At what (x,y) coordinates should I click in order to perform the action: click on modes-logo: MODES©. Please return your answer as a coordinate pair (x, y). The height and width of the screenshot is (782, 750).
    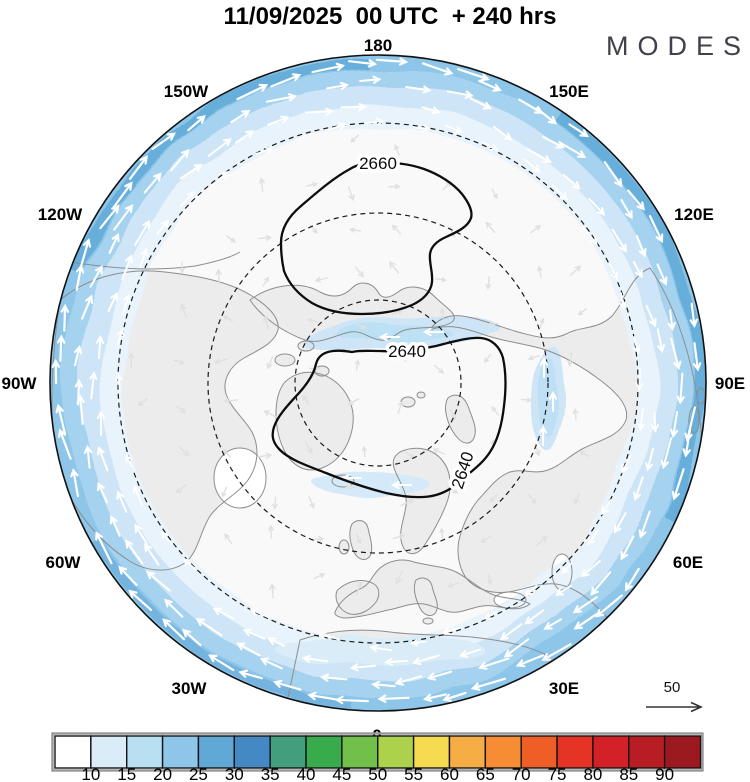
    Looking at the image, I should click on (678, 46).